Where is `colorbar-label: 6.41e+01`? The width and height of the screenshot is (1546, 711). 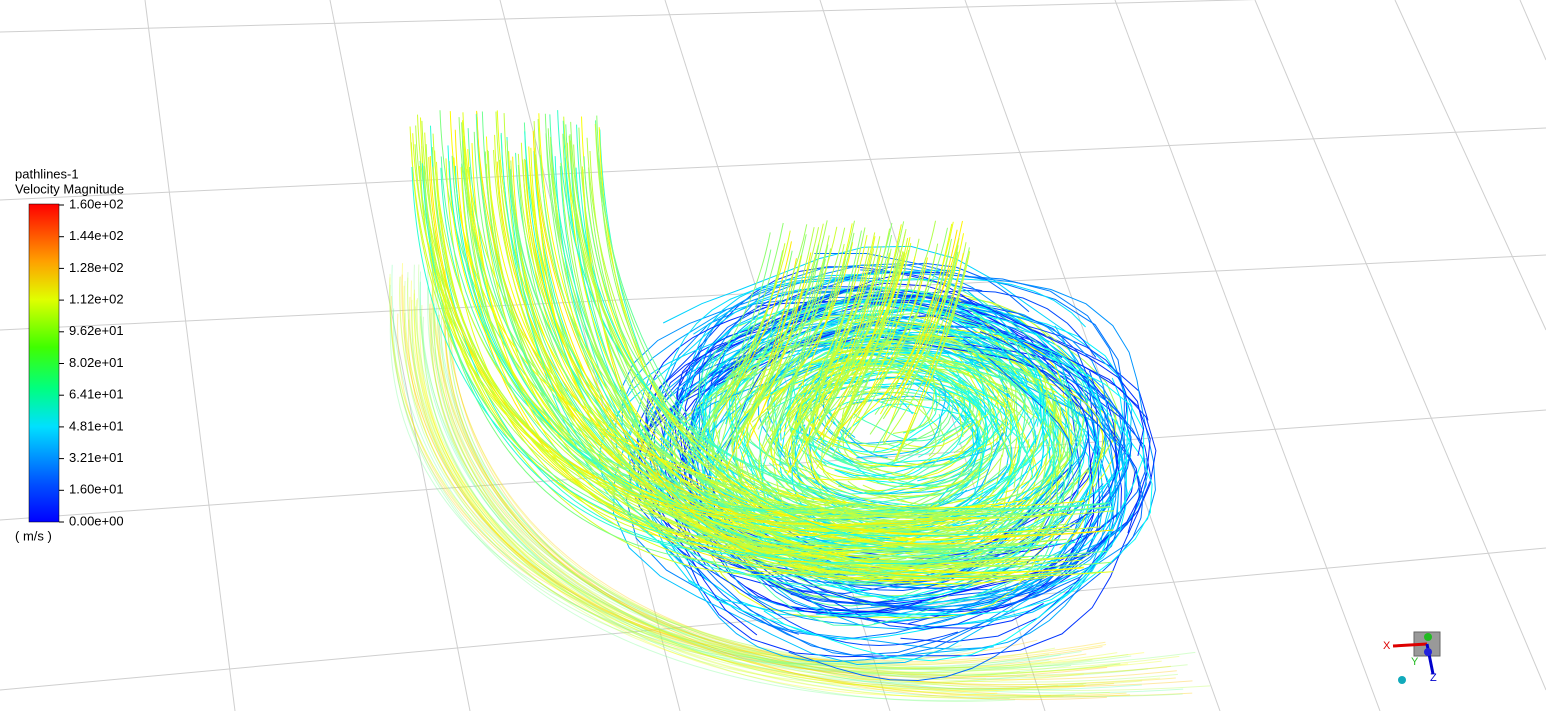
colorbar-label: 6.41e+01 is located at coordinates (96, 394).